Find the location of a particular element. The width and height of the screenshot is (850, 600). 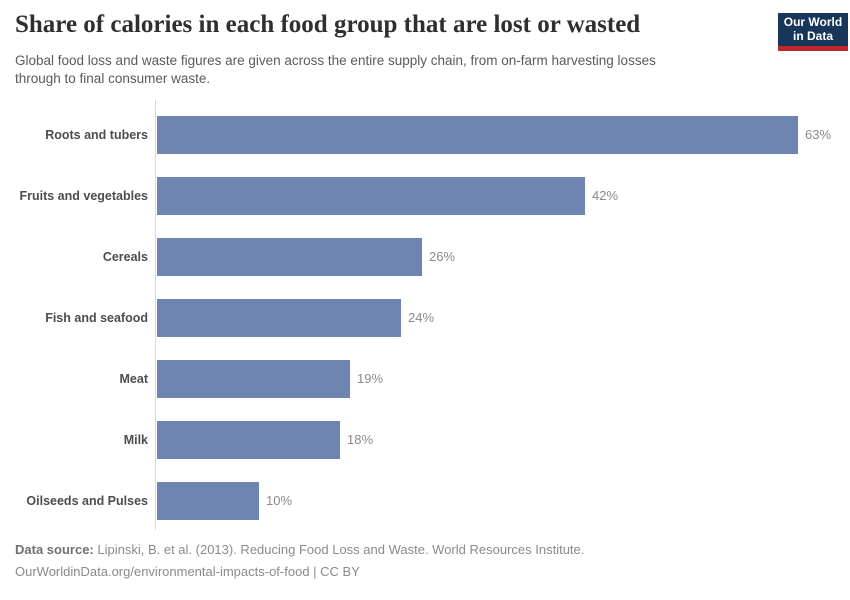

bar-track: 19% is located at coordinates (500, 378).